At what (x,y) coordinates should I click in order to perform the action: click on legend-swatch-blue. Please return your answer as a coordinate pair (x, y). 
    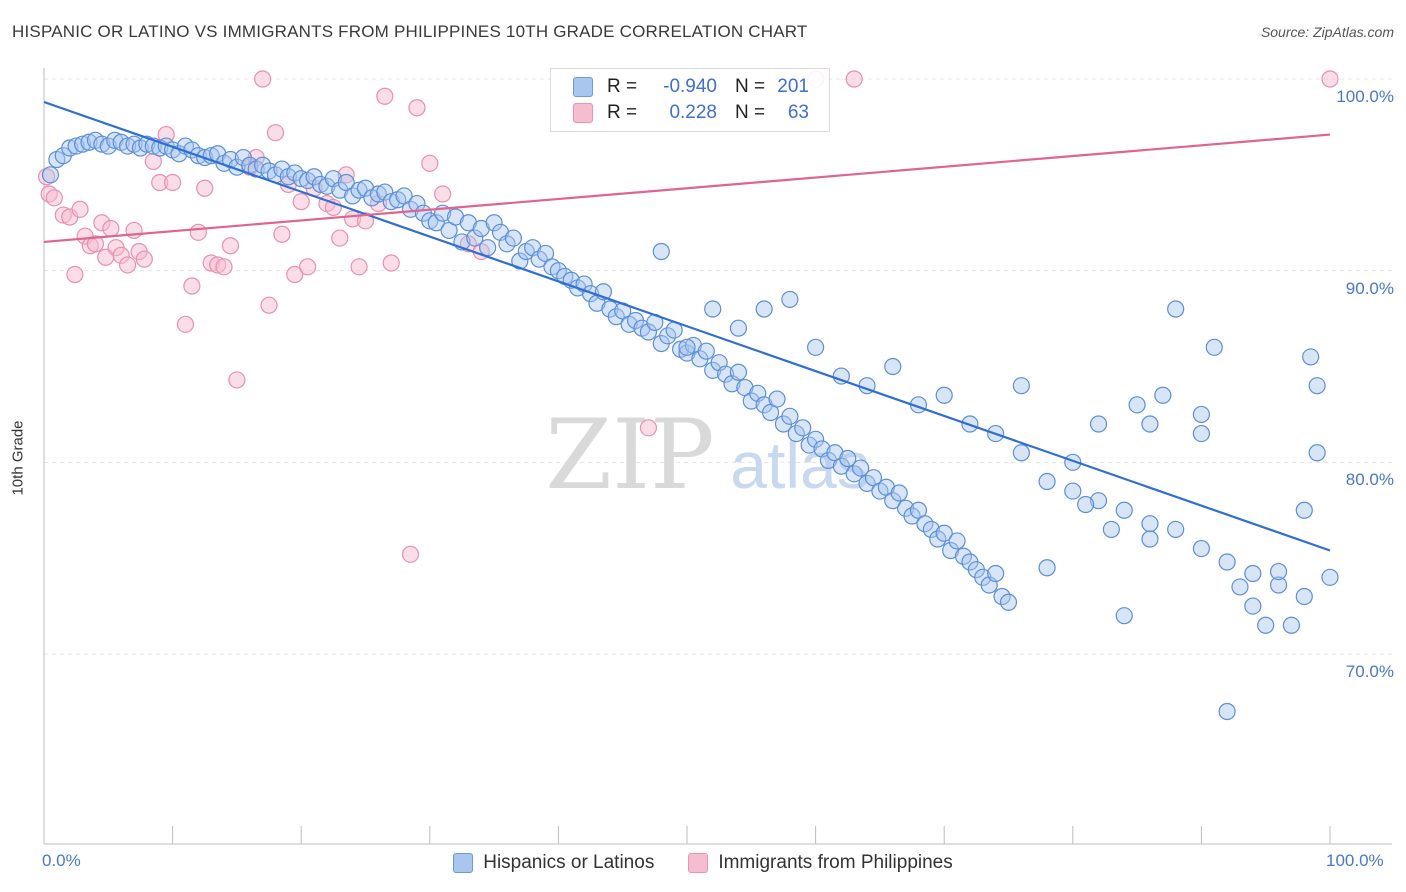
    Looking at the image, I should click on (463, 863).